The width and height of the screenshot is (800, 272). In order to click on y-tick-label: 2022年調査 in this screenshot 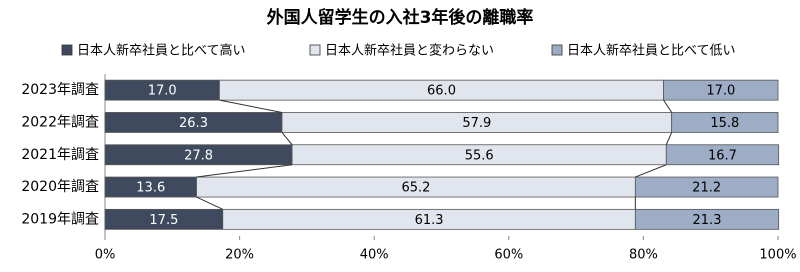, I will do `click(60, 122)`.